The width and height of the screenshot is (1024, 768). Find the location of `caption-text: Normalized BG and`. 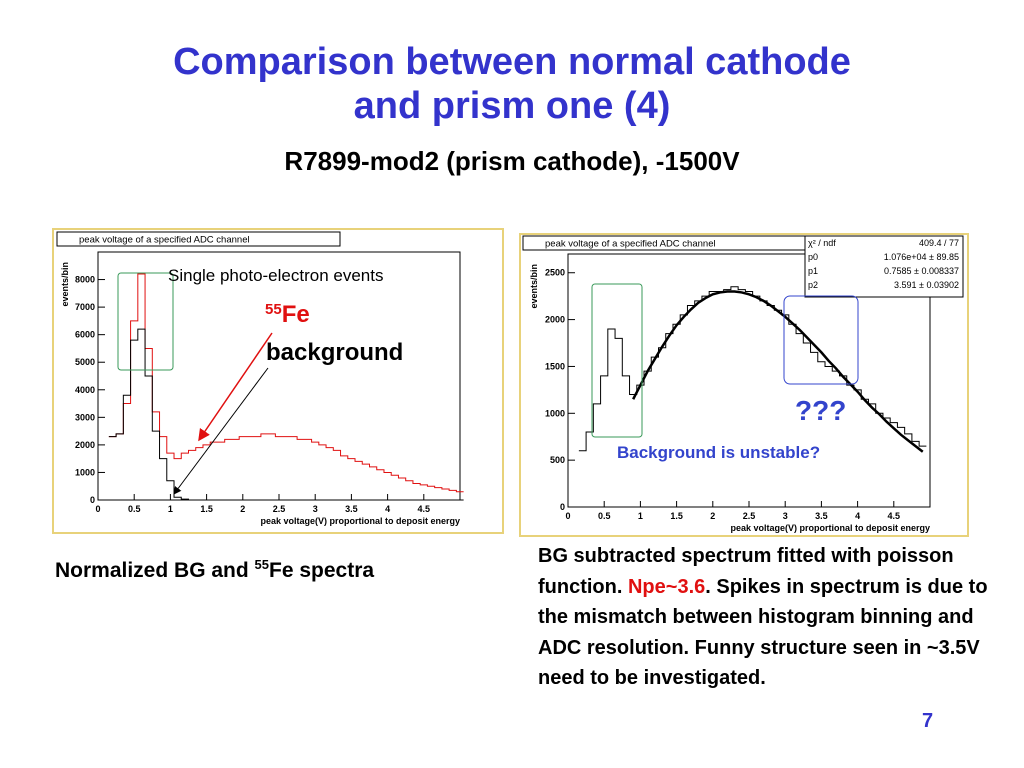

caption-text: Normalized BG and is located at coordinates (155, 570).